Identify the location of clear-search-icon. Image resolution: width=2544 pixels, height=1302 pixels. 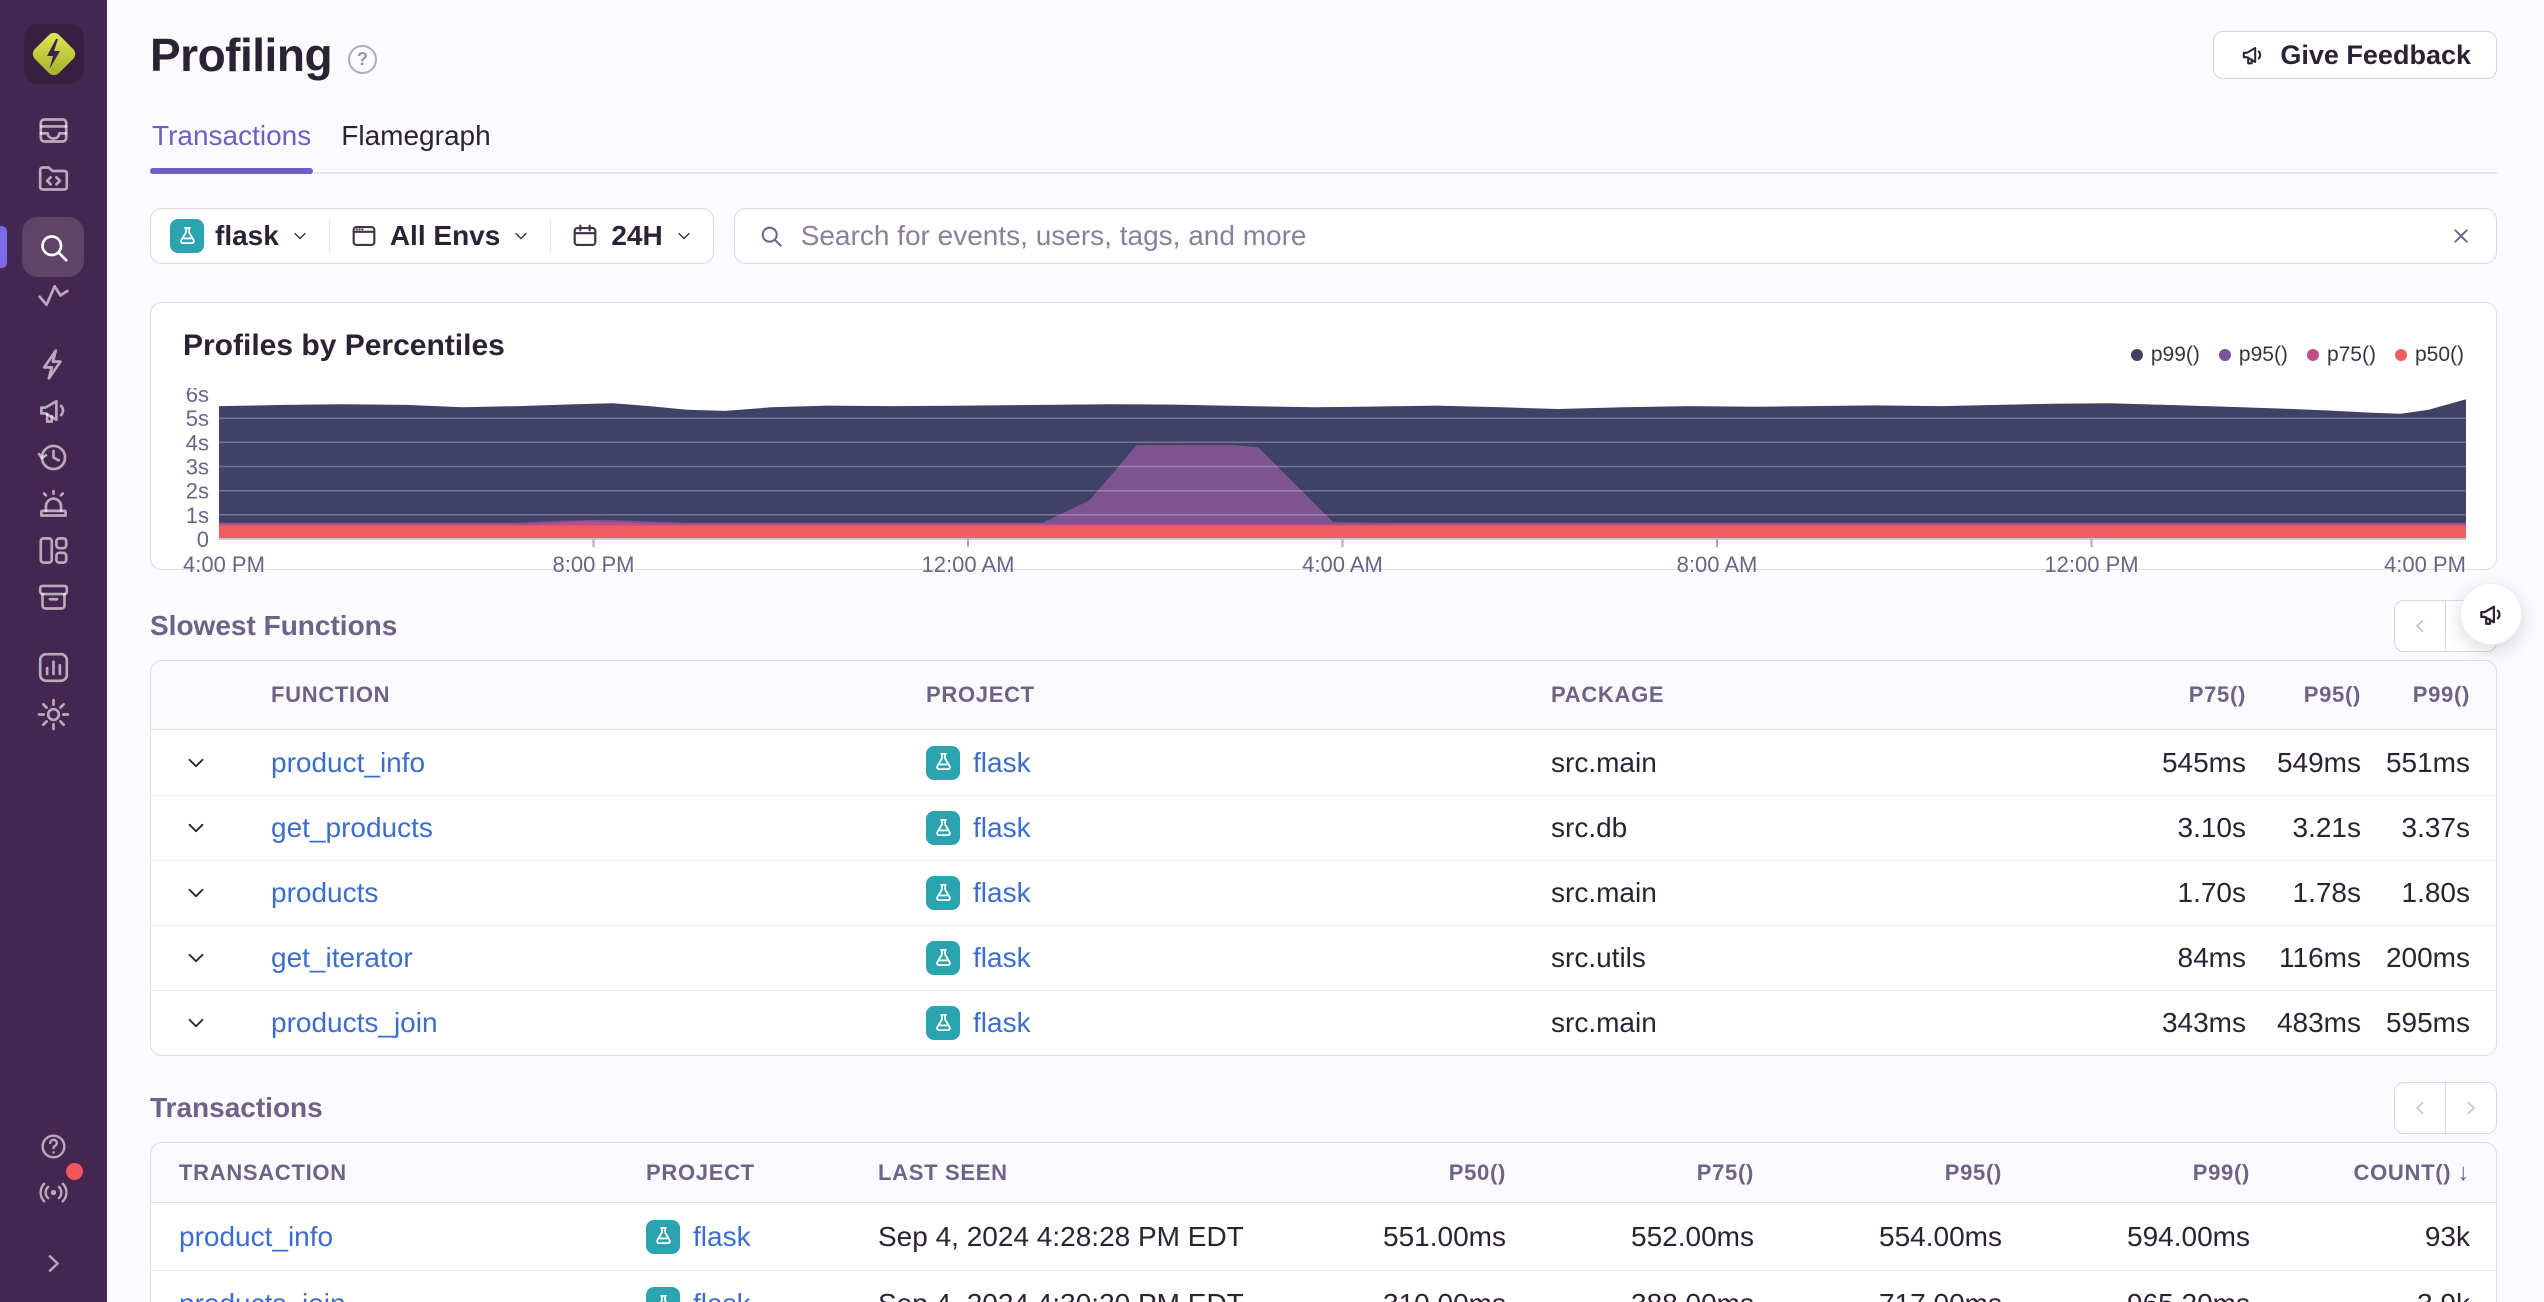
(2461, 236).